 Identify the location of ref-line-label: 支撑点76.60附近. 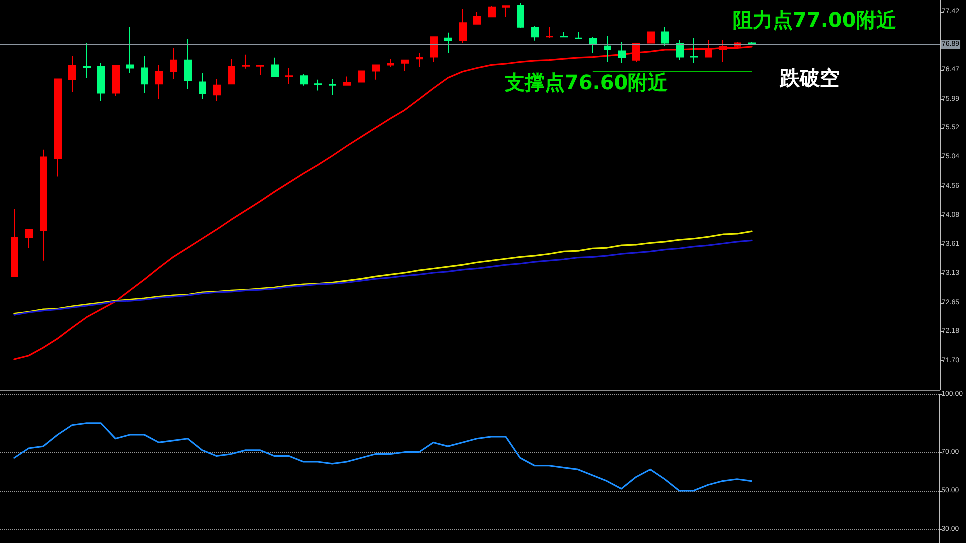
(586, 82).